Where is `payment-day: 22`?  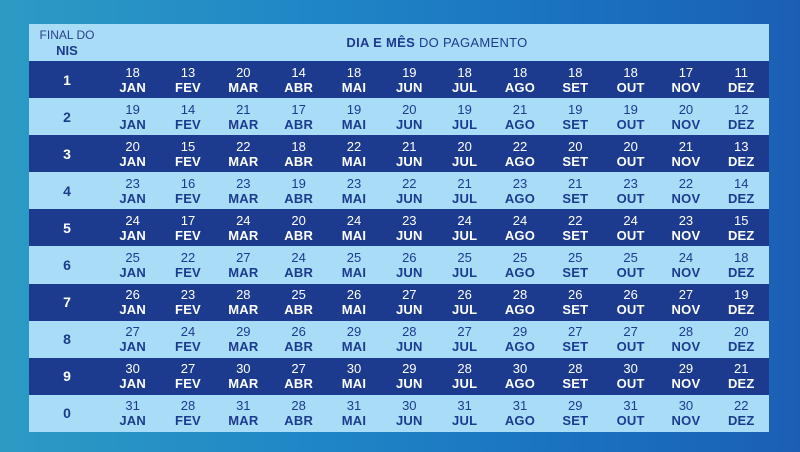 payment-day: 22 is located at coordinates (741, 406).